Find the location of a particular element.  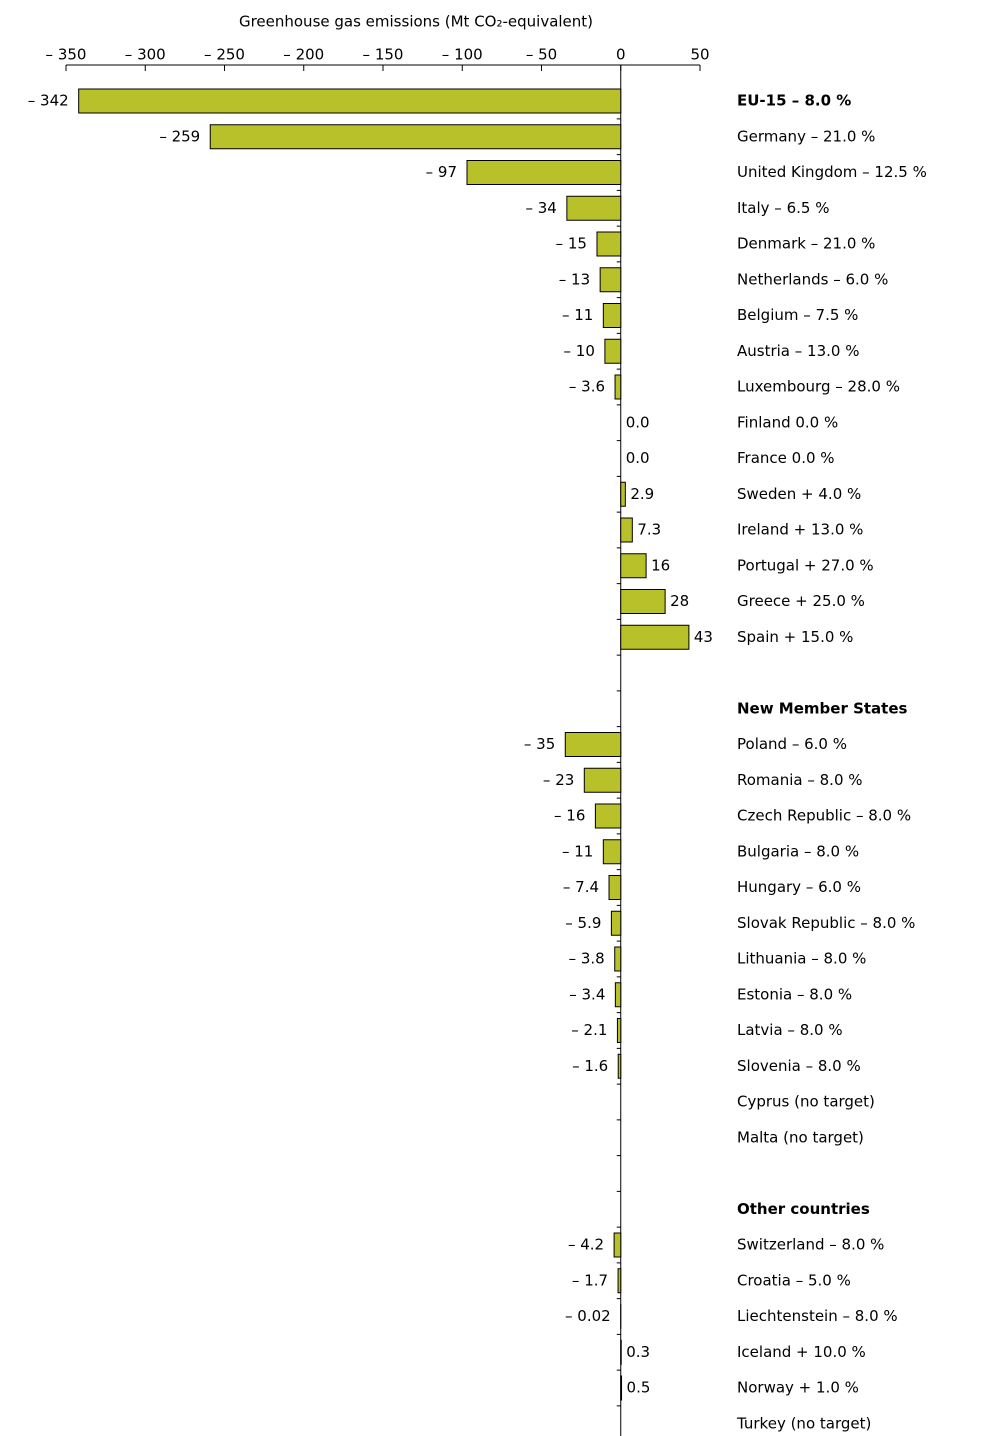

value-label: – 34 is located at coordinates (541, 208).